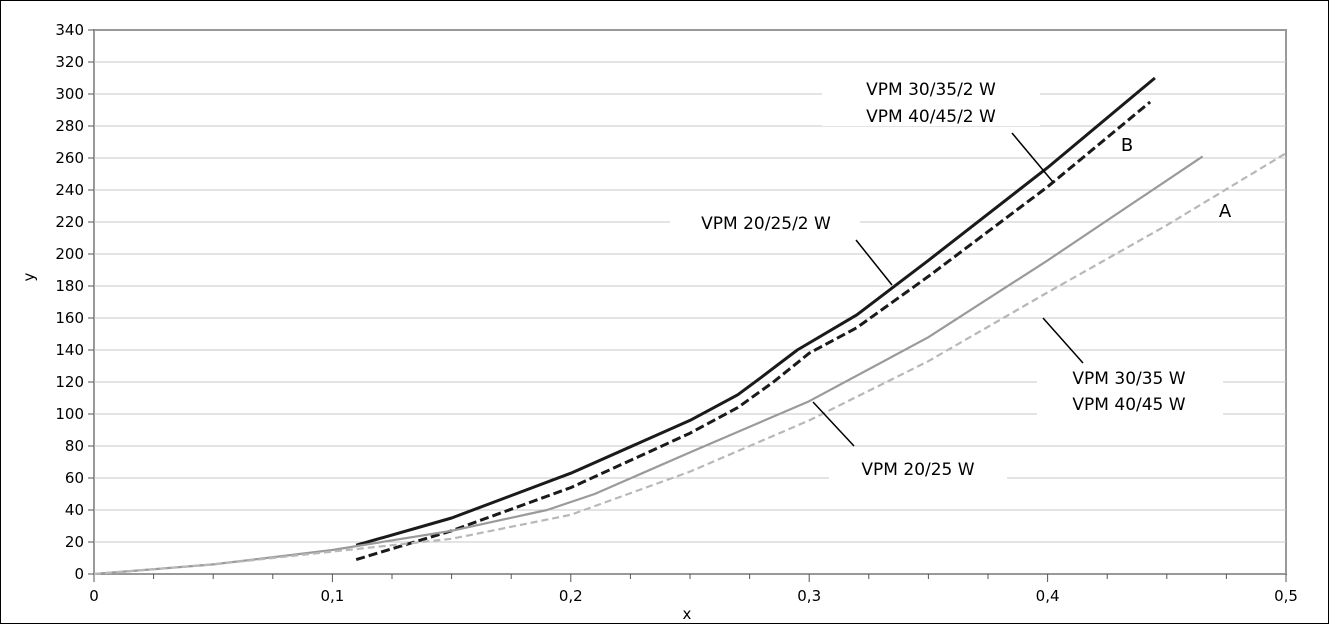 This screenshot has height=624, width=1329. I want to click on label-bg-vpm-20-25w, so click(918, 470).